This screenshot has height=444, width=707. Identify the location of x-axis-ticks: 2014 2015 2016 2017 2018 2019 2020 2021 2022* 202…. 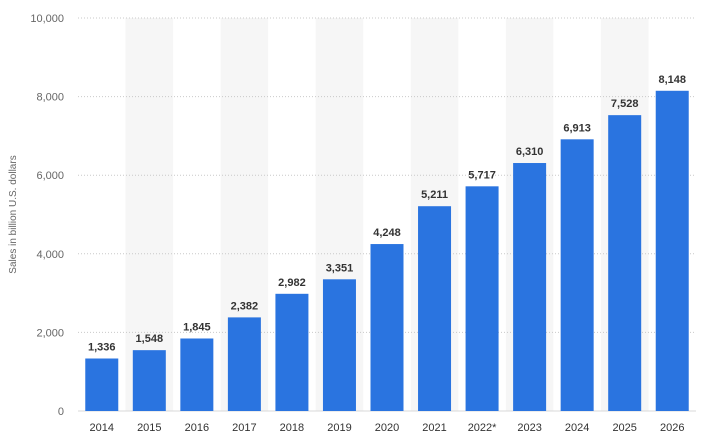
(387, 428).